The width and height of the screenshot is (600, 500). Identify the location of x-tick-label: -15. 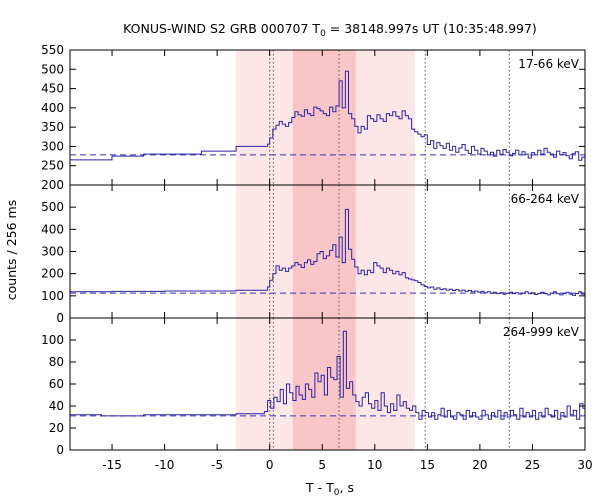
(112, 465).